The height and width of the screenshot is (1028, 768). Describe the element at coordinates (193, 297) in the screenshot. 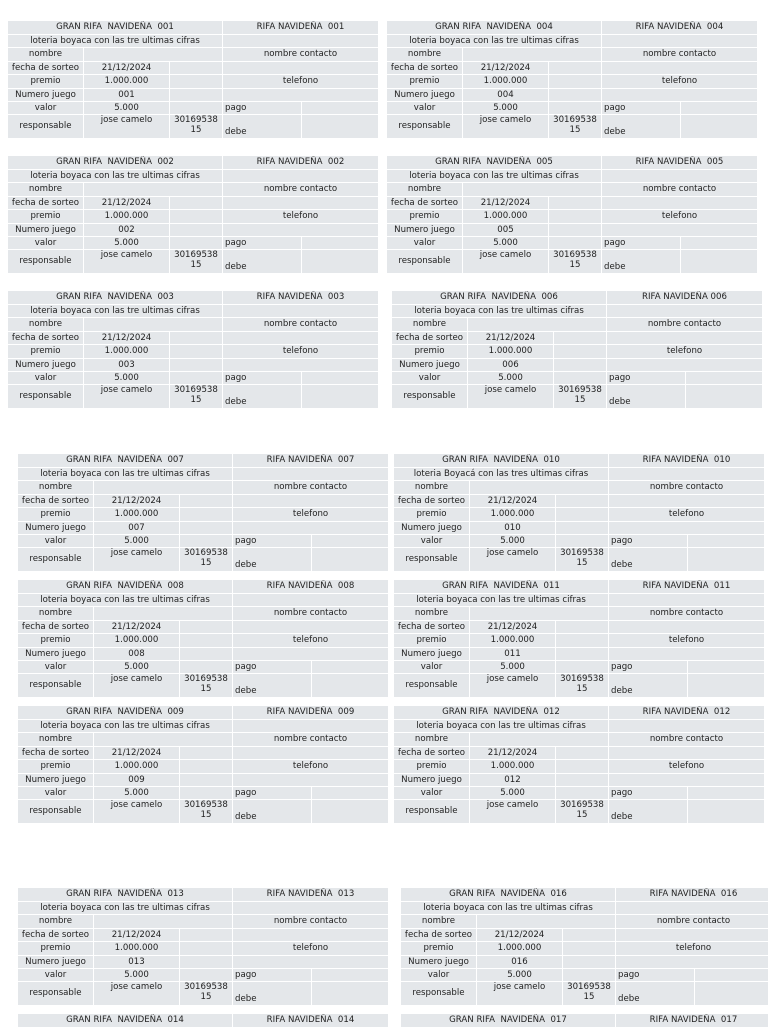

I see `ticket-row: GRAN RIFA NAVIDEÑA 003 RIFA NAVIDEÑA 003` at that location.